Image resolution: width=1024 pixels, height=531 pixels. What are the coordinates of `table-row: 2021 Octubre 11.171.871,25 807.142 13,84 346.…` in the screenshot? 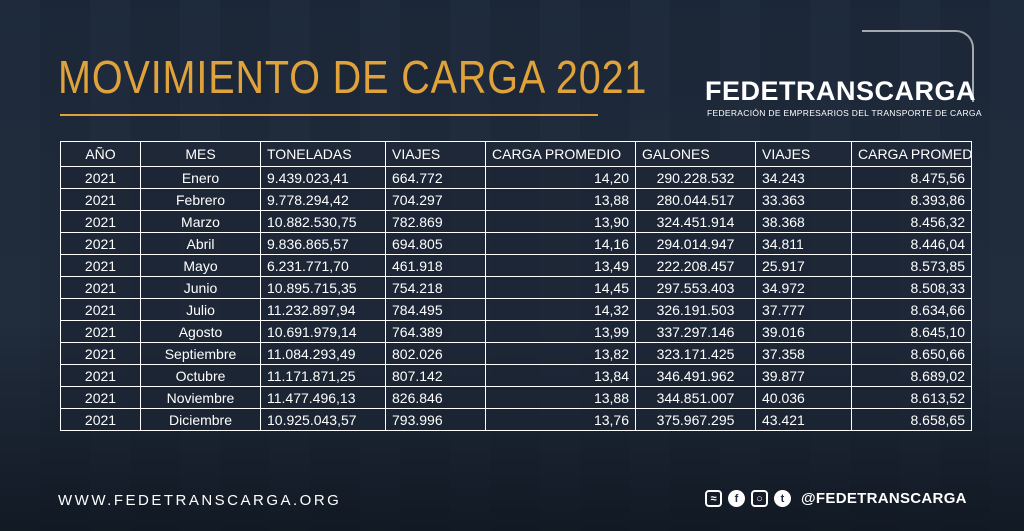 It's located at (516, 375).